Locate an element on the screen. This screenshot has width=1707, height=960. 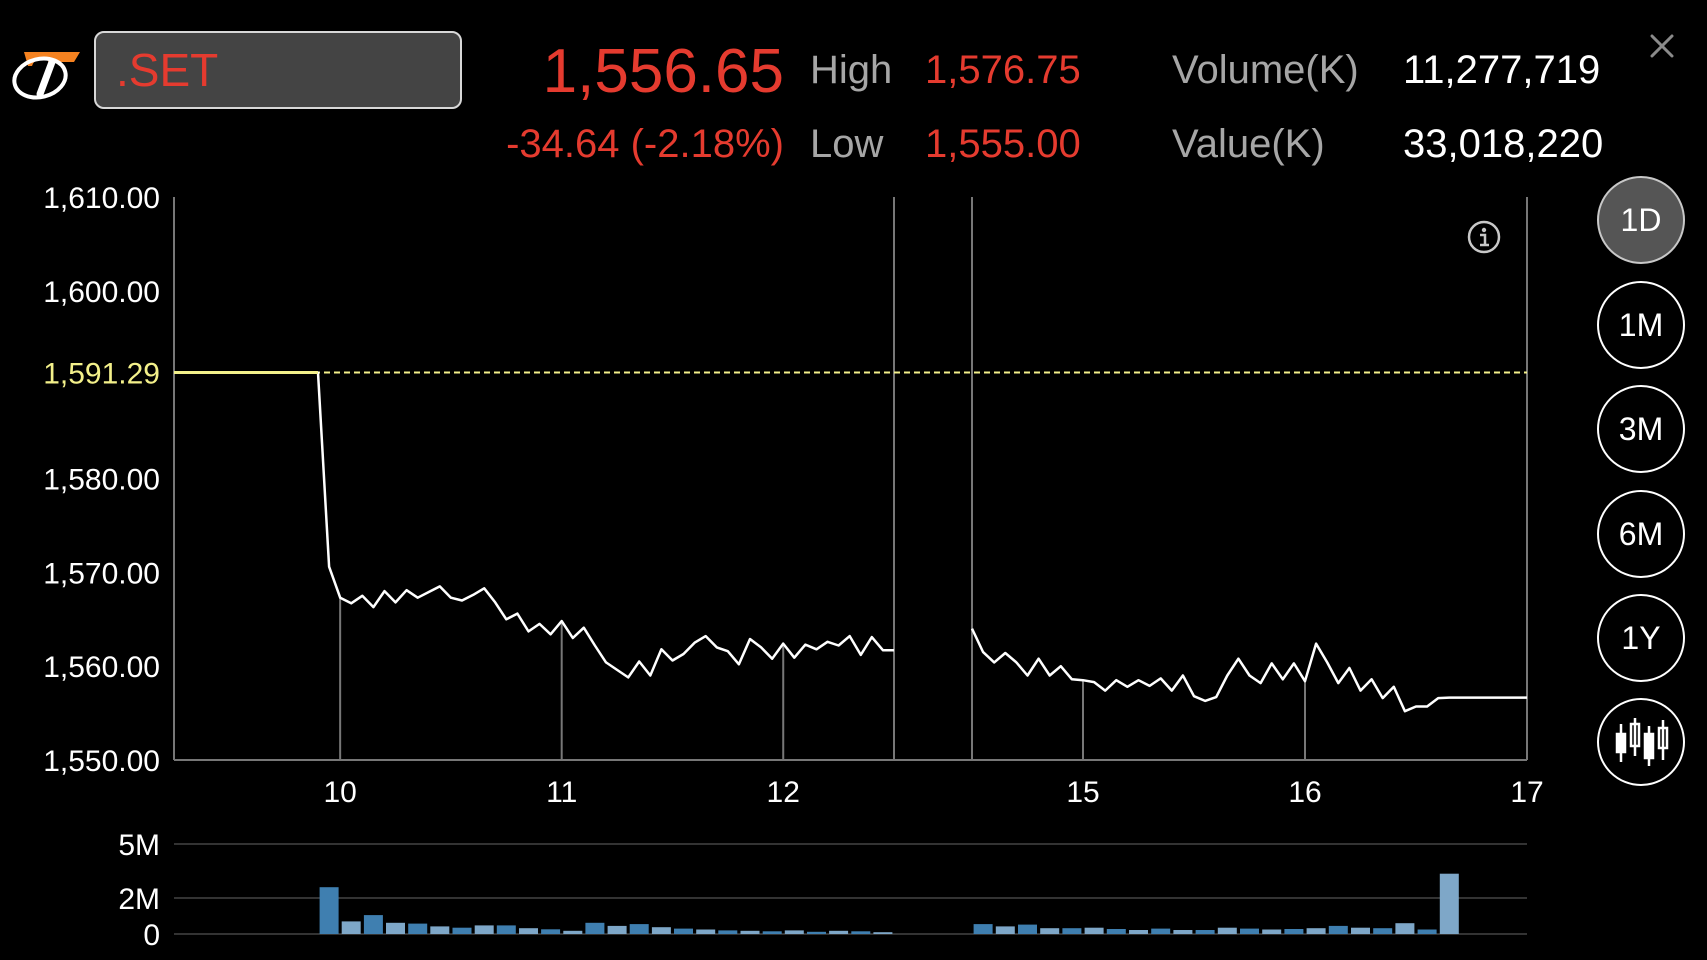
high-label: High is located at coordinates (851, 70).